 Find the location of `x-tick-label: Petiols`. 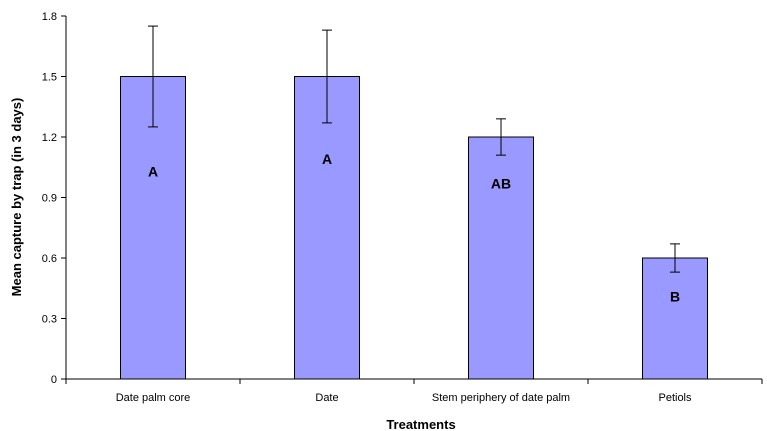

x-tick-label: Petiols is located at coordinates (675, 398).